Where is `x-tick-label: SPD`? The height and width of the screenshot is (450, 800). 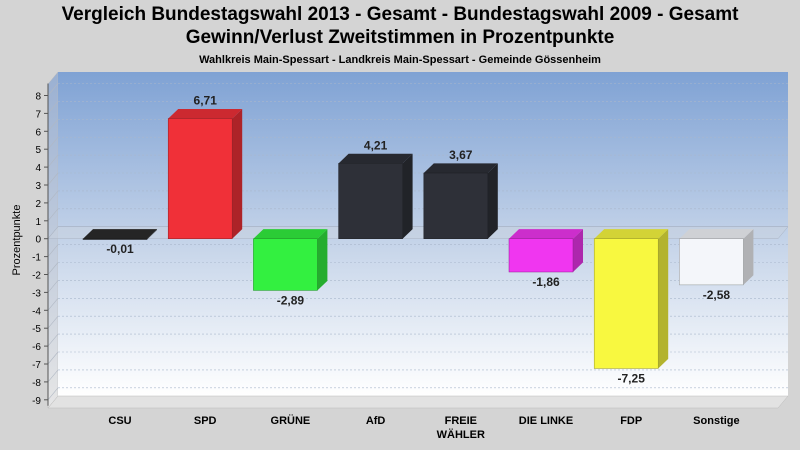
x-tick-label: SPD is located at coordinates (205, 421).